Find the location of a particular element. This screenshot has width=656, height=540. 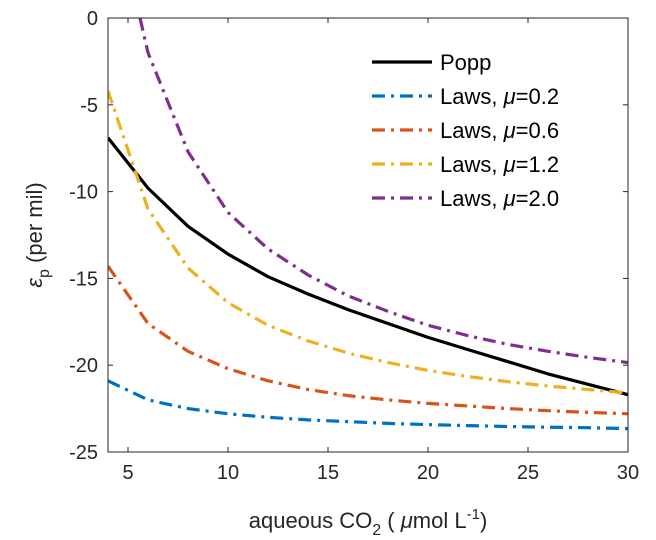

x-tick-label: 10 is located at coordinates (228, 473).